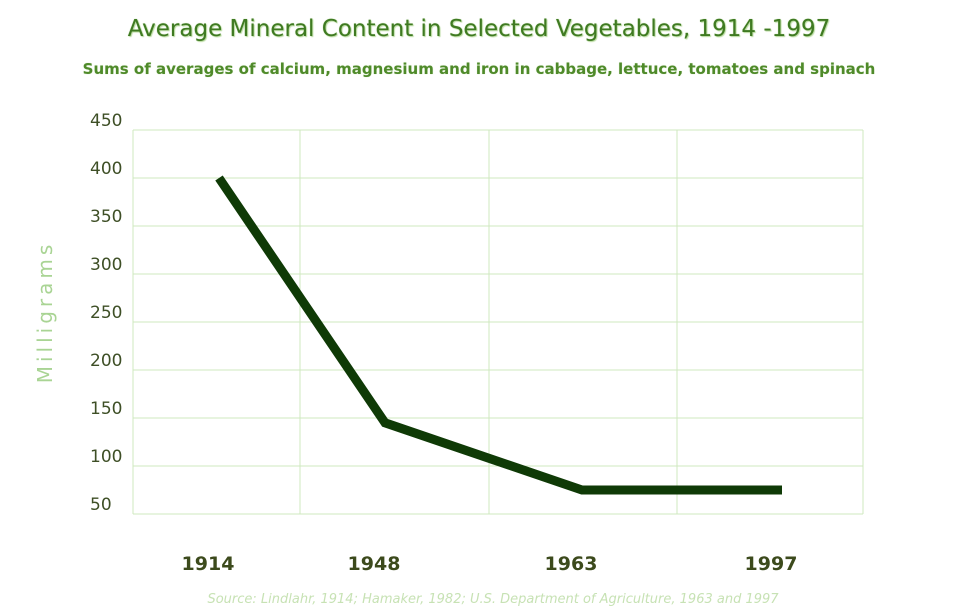 Image resolution: width=958 pixels, height=614 pixels. What do you see at coordinates (106, 169) in the screenshot?
I see `y-tick-label: 400` at bounding box center [106, 169].